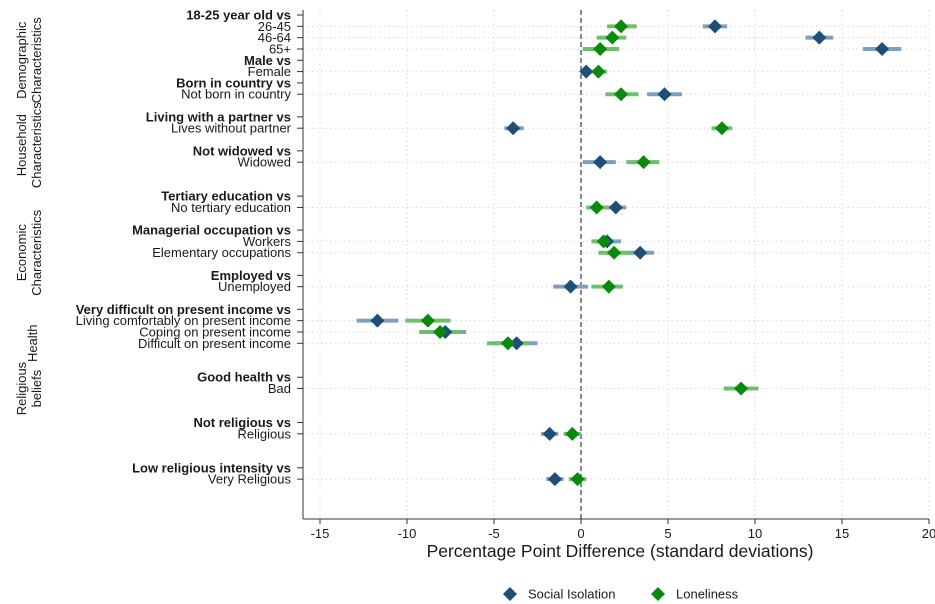  Describe the element at coordinates (214, 343) in the screenshot. I see `row-label: Difficult on present income` at that location.